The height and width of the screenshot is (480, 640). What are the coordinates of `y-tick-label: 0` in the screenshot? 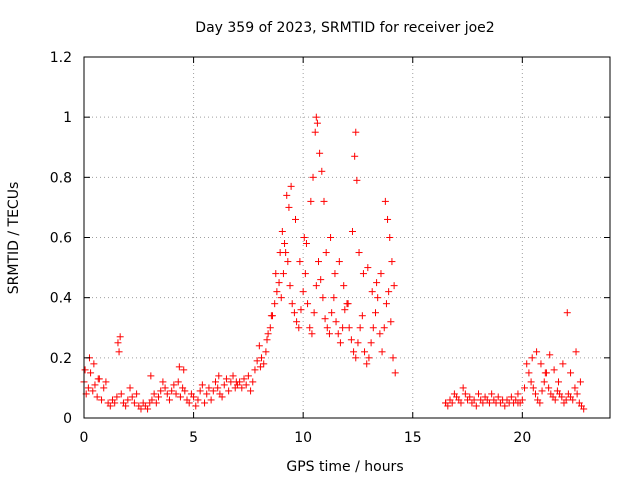 It's located at (67, 419).